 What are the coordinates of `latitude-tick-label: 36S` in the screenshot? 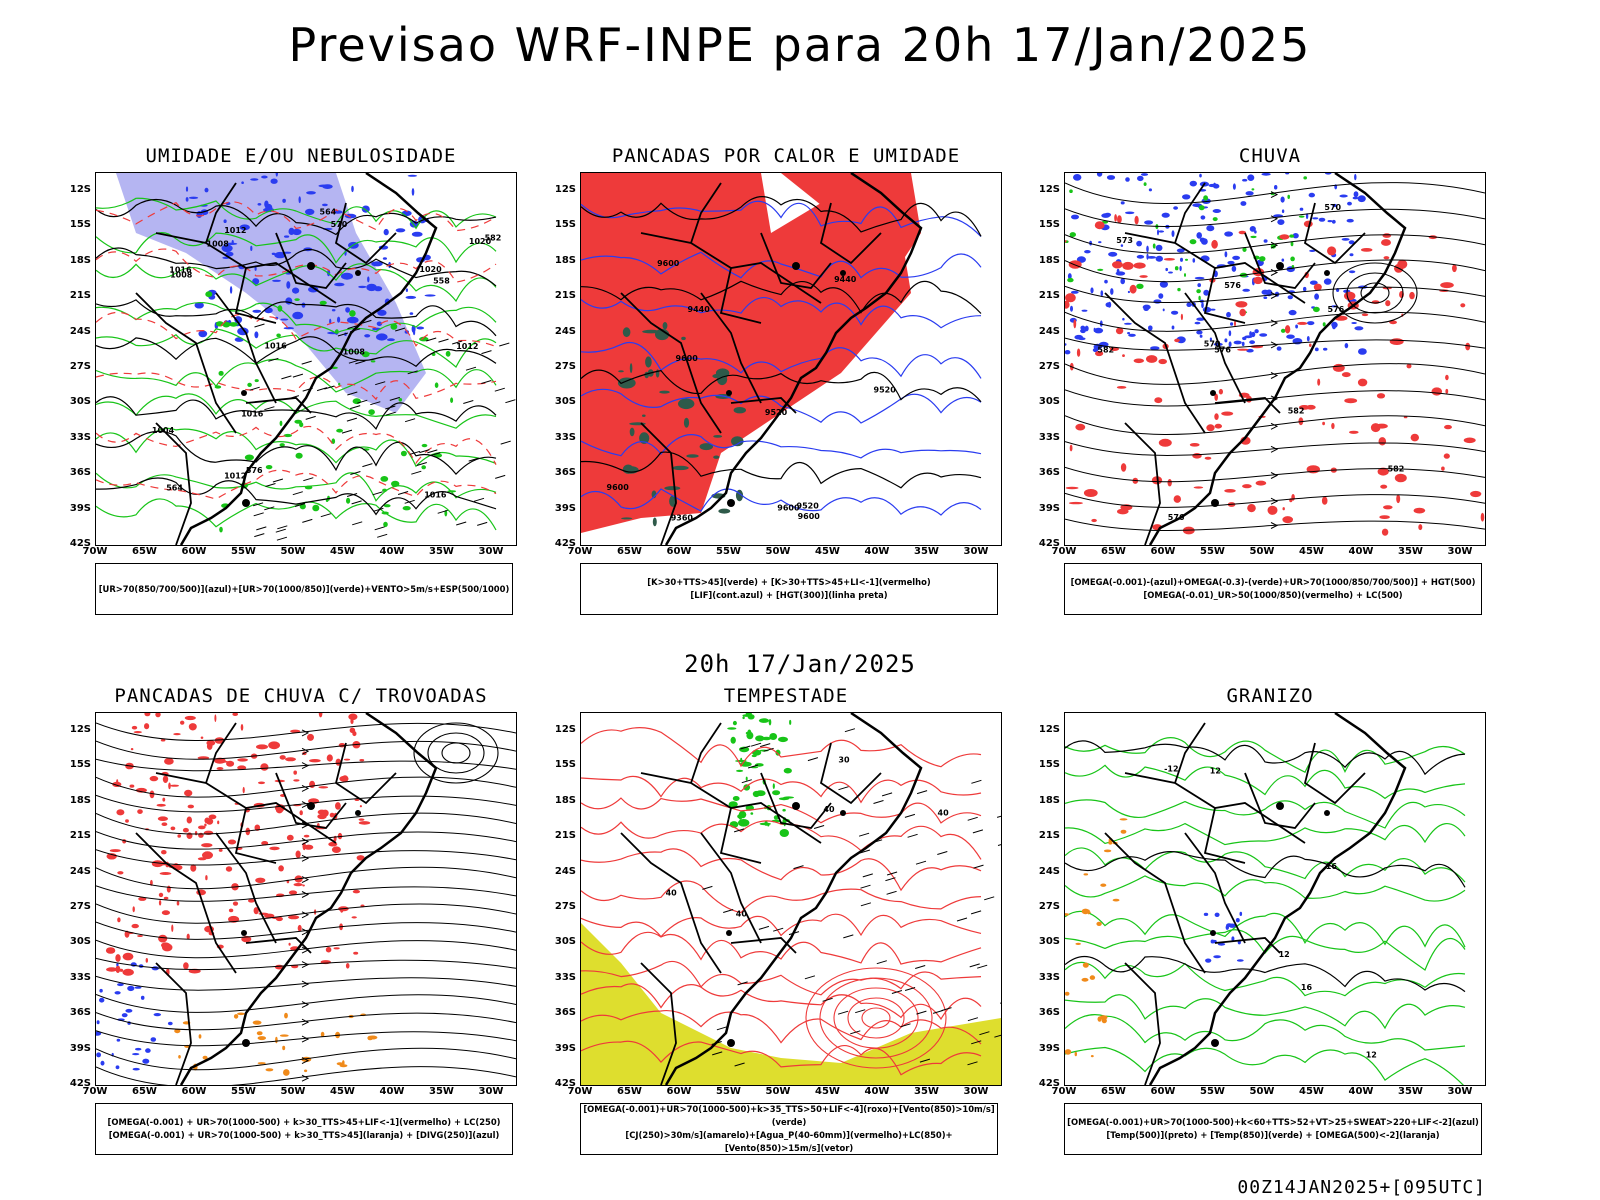 It's located at (80, 1013).